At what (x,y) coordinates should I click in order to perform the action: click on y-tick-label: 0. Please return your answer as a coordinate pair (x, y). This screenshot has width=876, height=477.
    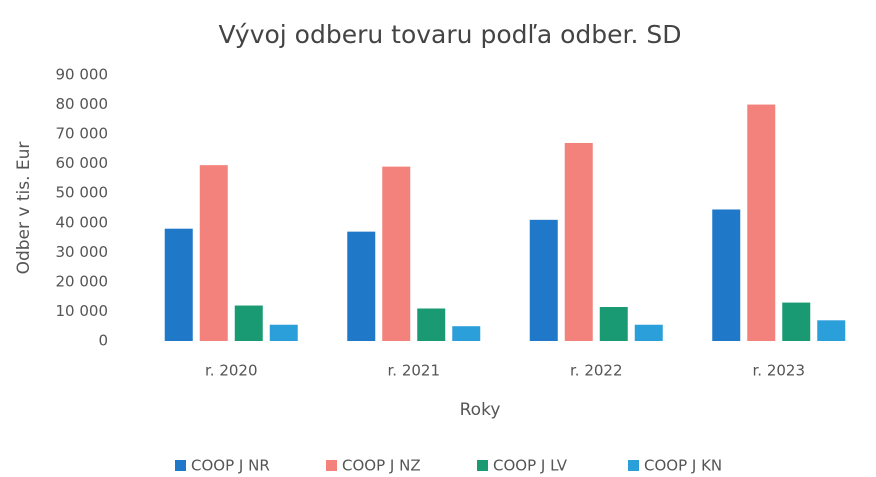
    Looking at the image, I should click on (103, 341).